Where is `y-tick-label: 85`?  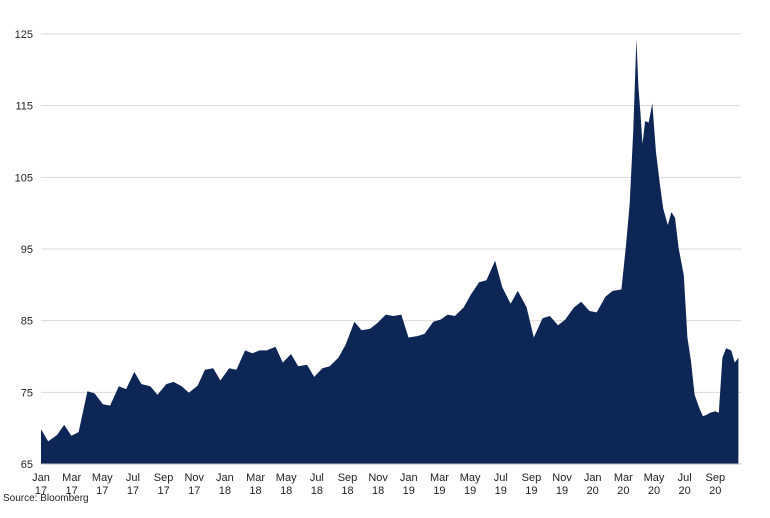 y-tick-label: 85 is located at coordinates (27, 322).